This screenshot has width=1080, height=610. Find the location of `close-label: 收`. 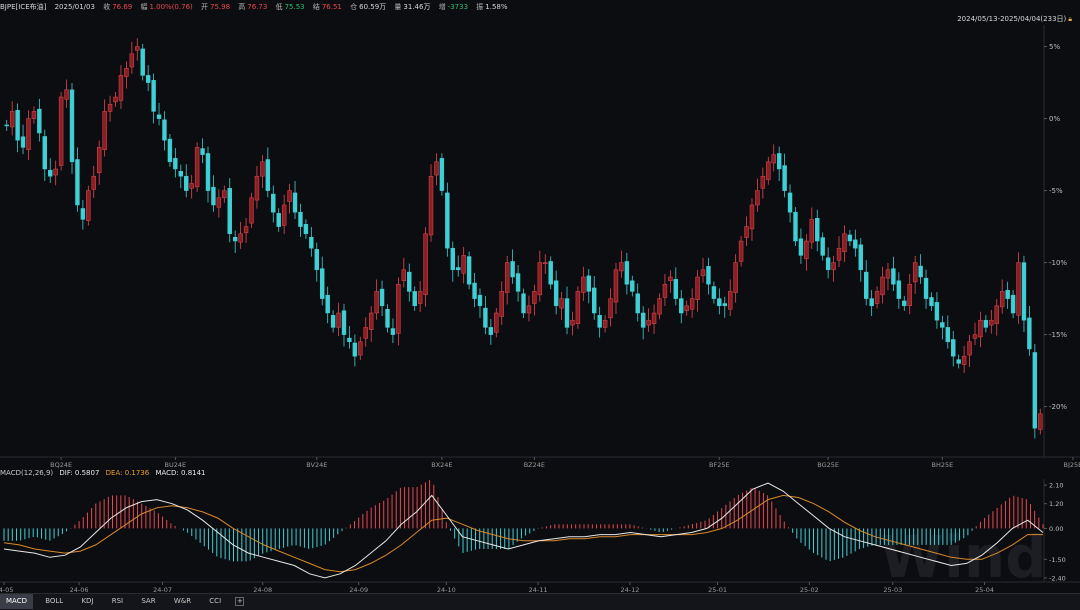

close-label: 收 is located at coordinates (107, 7).